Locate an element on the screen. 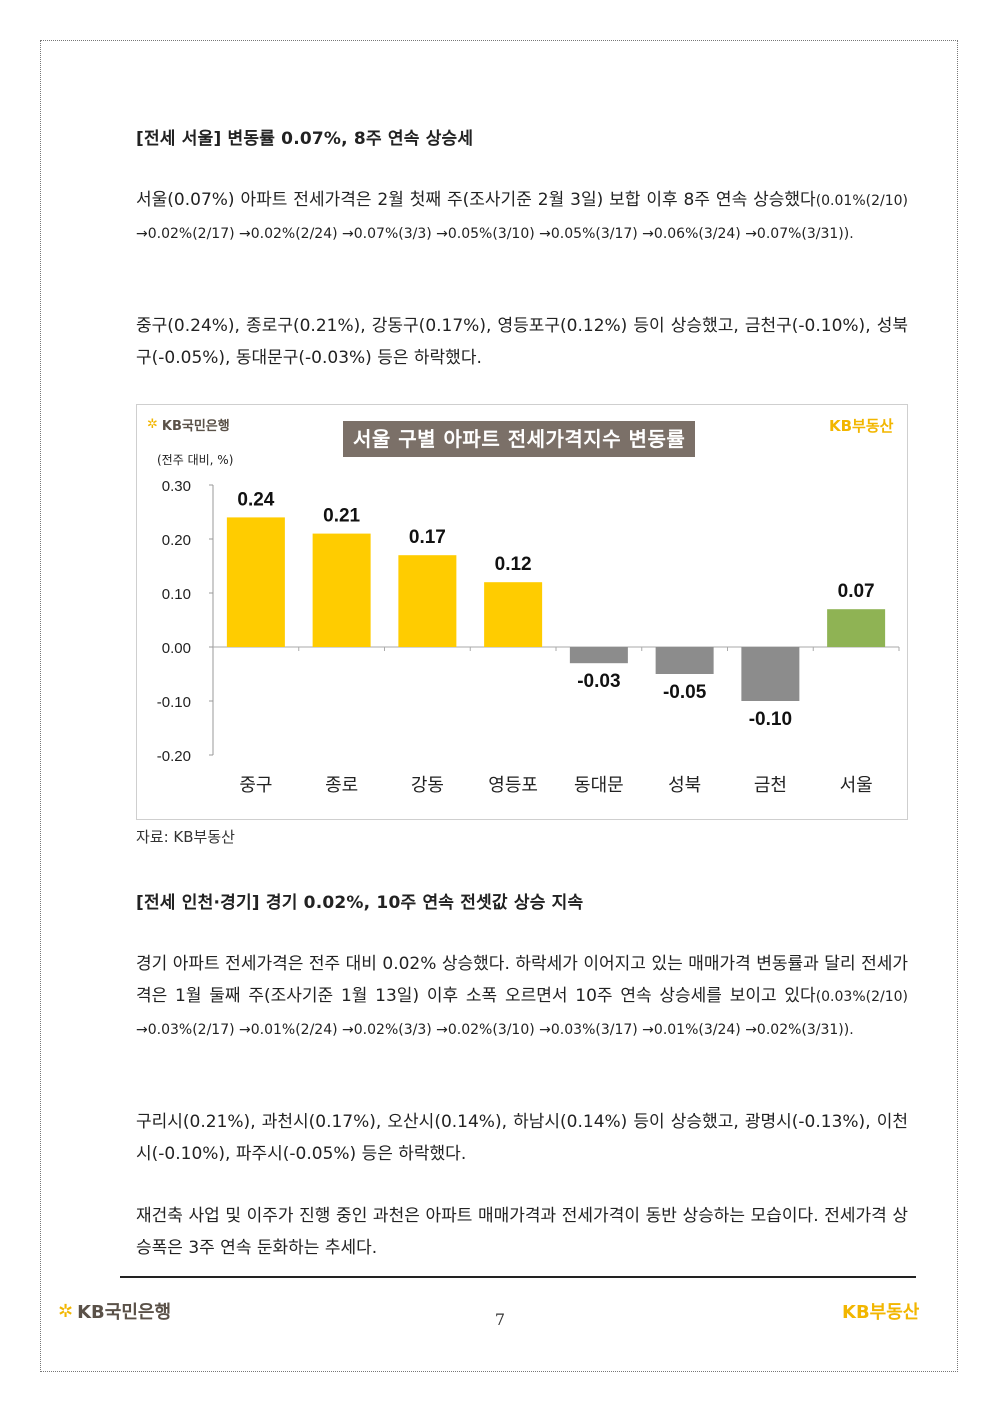  x-category-label: 동대문 is located at coordinates (599, 785).